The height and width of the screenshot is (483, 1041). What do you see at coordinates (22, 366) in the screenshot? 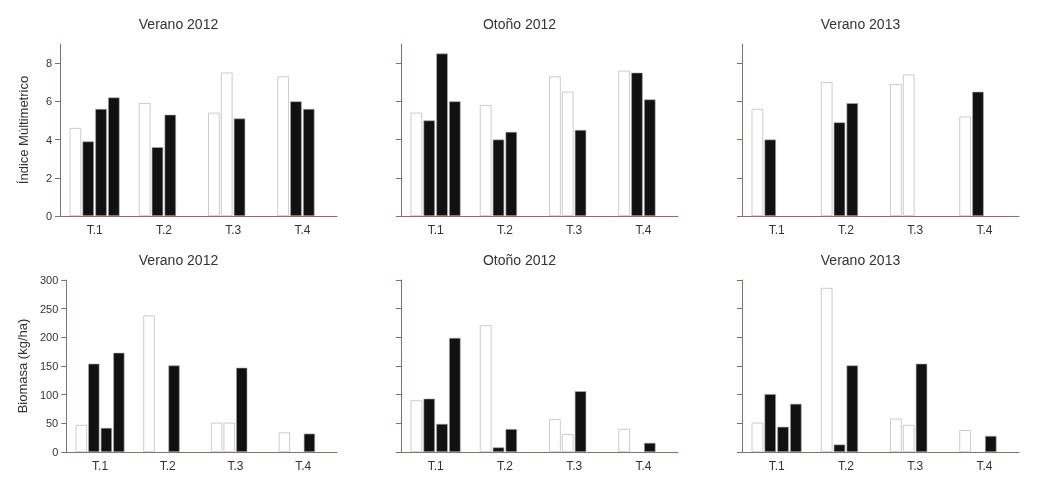
I see `y-axis-title: Biomasa (kg/ha)` at bounding box center [22, 366].